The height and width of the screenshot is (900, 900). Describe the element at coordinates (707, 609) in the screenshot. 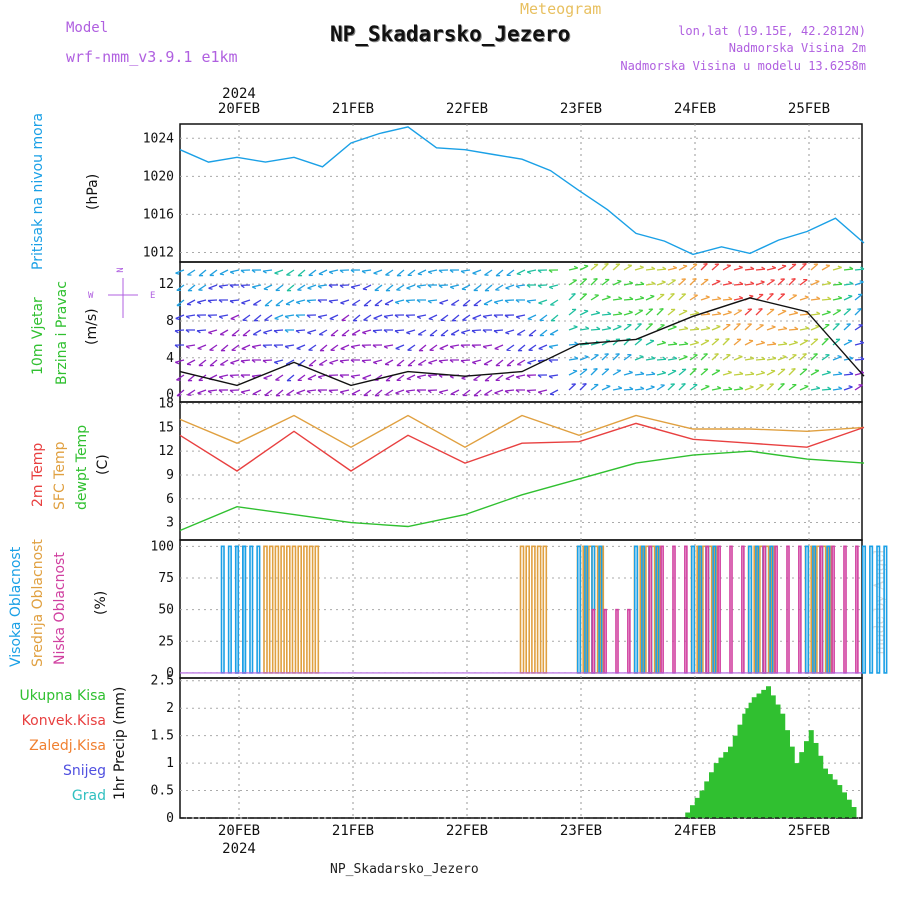

I see `low-cloud-bar` at that location.